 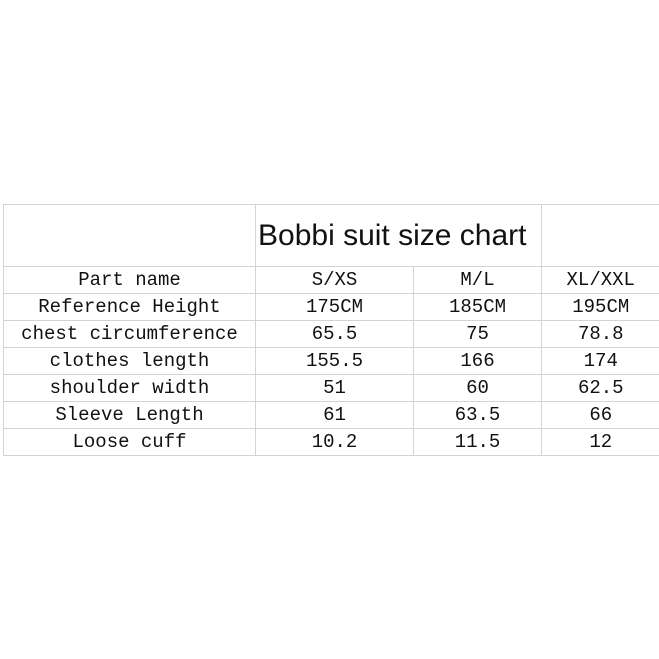 I want to click on table-row: chest circumference 65.5 75 78.8, so click(x=331, y=334).